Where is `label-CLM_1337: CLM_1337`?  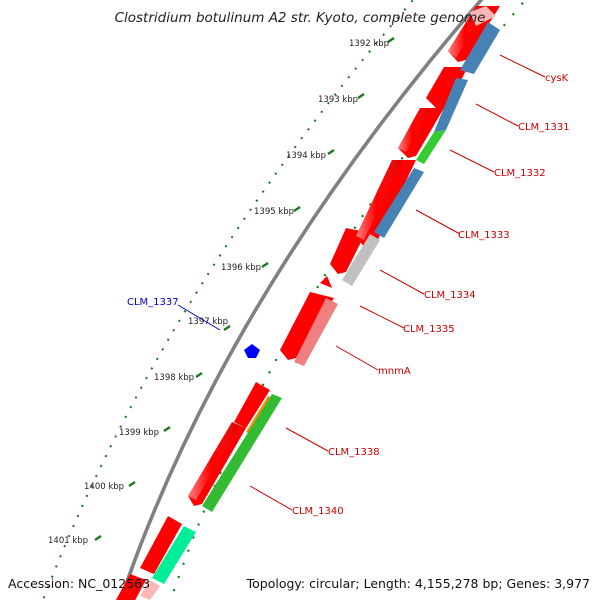
label-CLM_1337: CLM_1337 is located at coordinates (153, 302).